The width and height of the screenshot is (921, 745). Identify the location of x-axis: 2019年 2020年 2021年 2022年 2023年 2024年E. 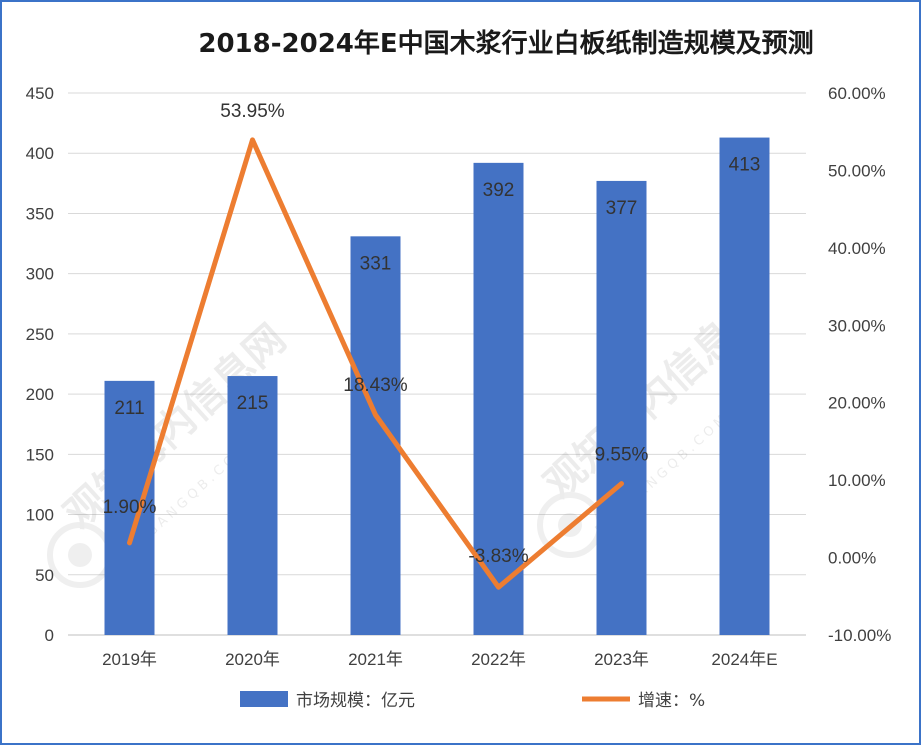
(440, 659).